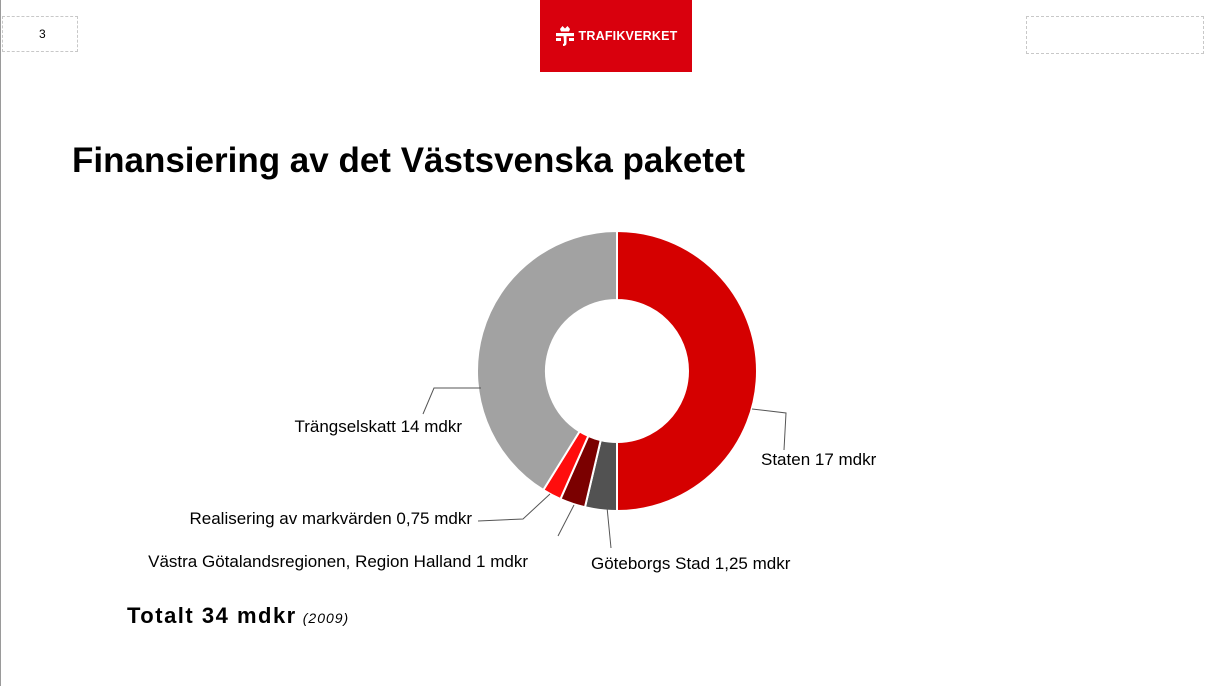  I want to click on header-placeholder-box, so click(1115, 35).